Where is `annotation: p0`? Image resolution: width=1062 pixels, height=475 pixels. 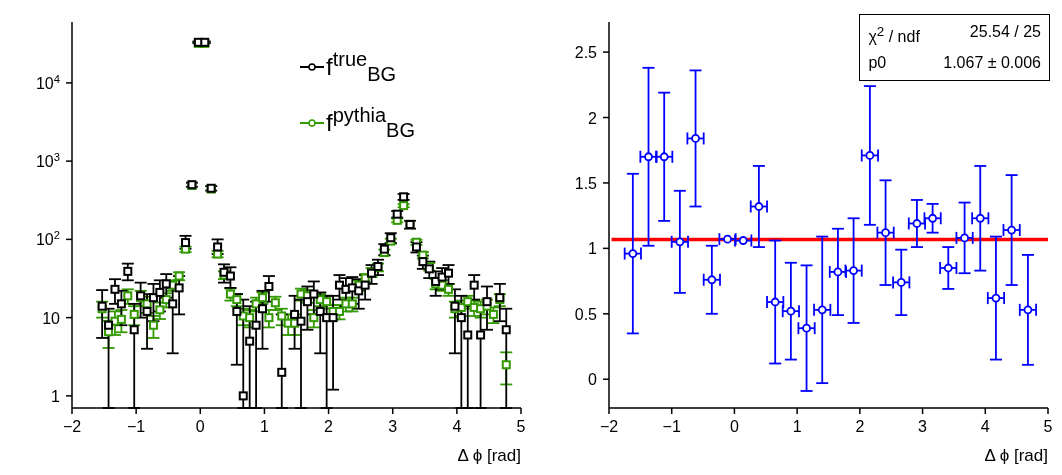 annotation: p0 is located at coordinates (877, 63).